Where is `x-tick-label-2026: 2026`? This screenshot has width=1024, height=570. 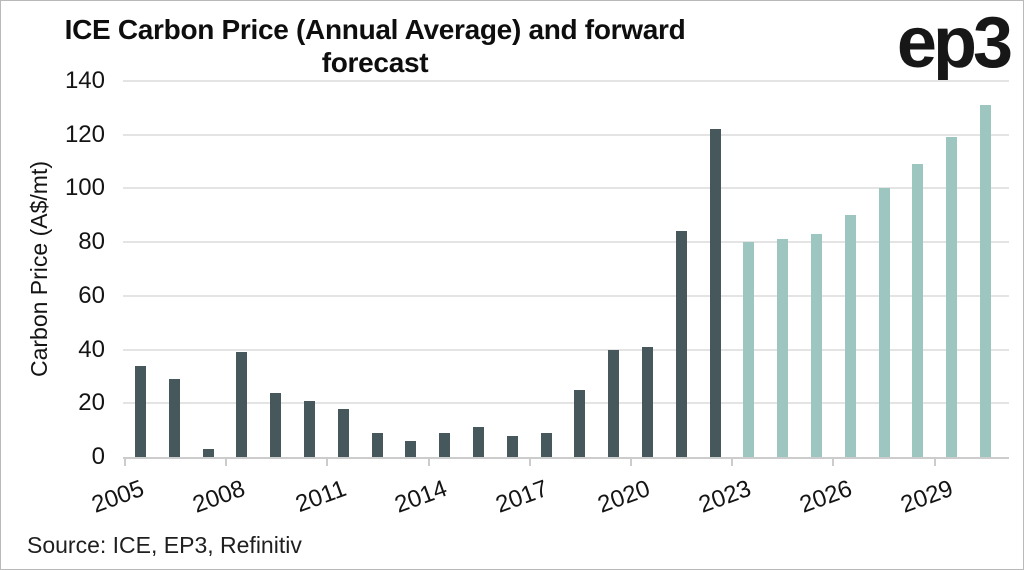
x-tick-label-2026: 2026 is located at coordinates (826, 497).